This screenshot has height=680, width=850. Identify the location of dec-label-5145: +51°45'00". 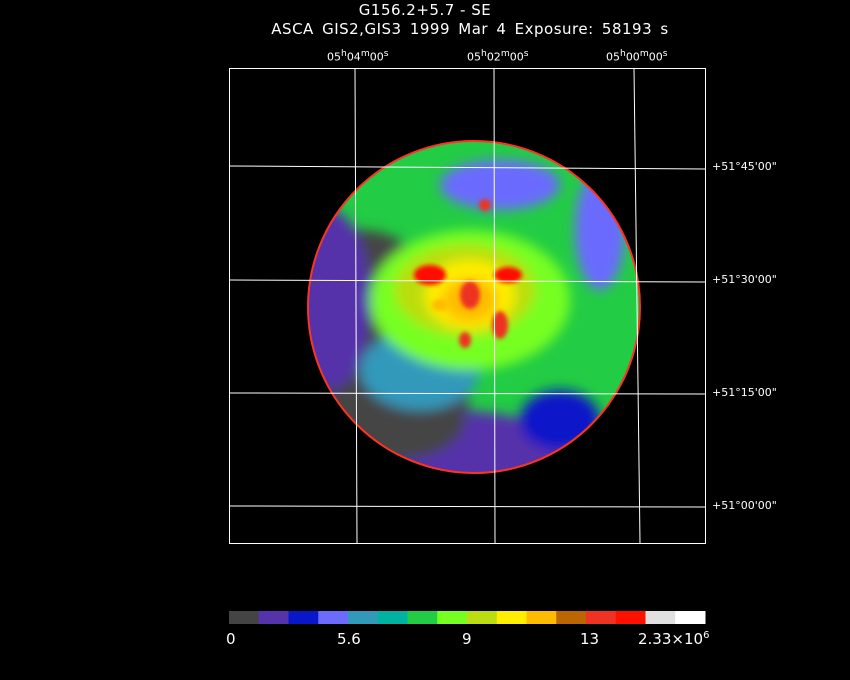
(744, 166).